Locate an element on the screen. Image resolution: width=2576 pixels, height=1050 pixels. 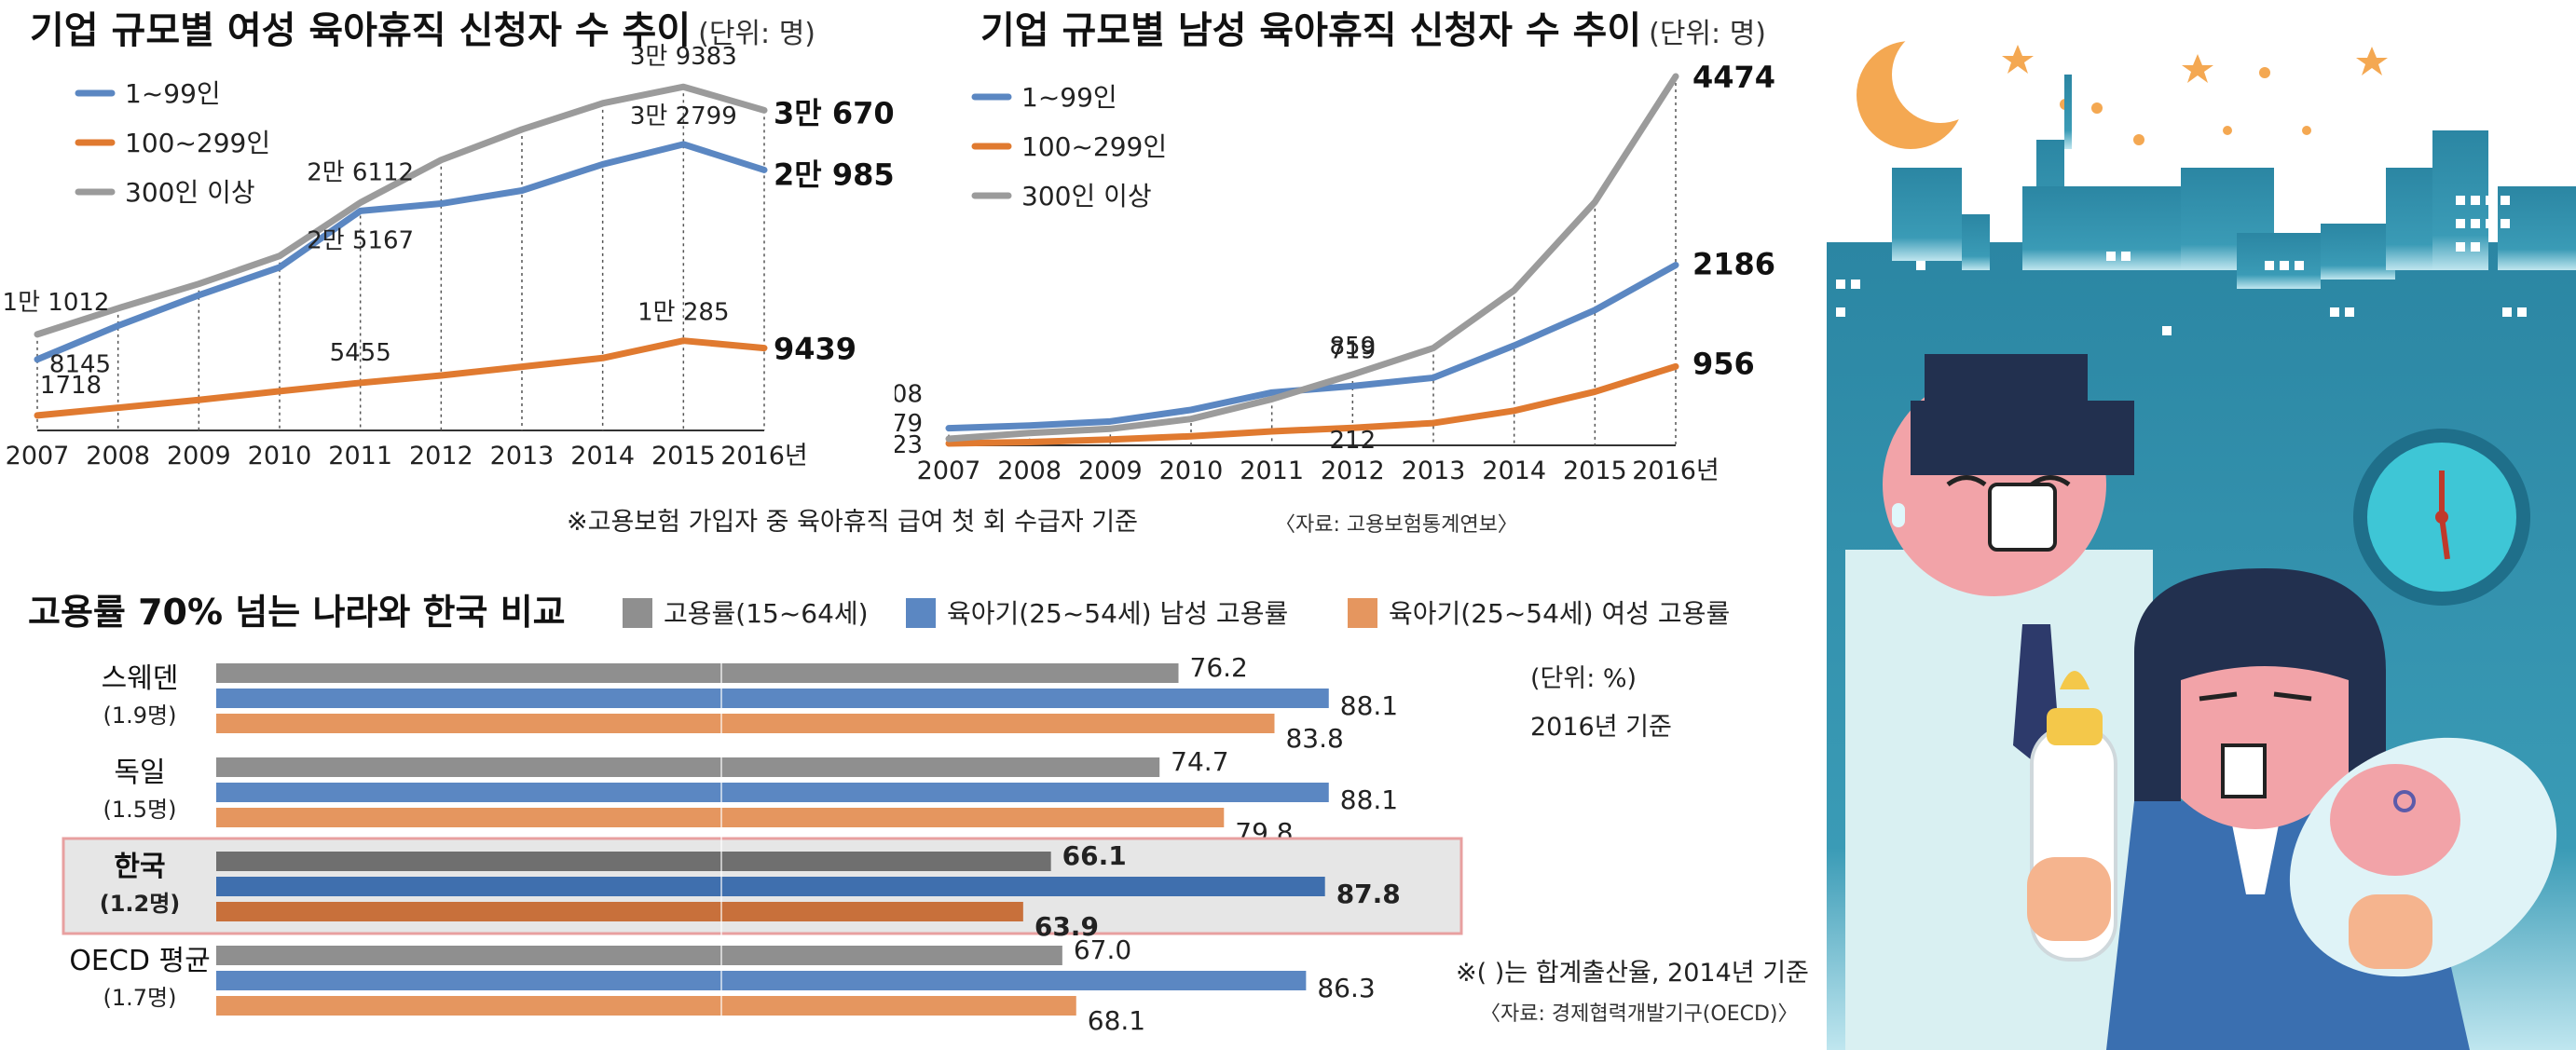
x-tick-label: 2014 is located at coordinates (1514, 471).